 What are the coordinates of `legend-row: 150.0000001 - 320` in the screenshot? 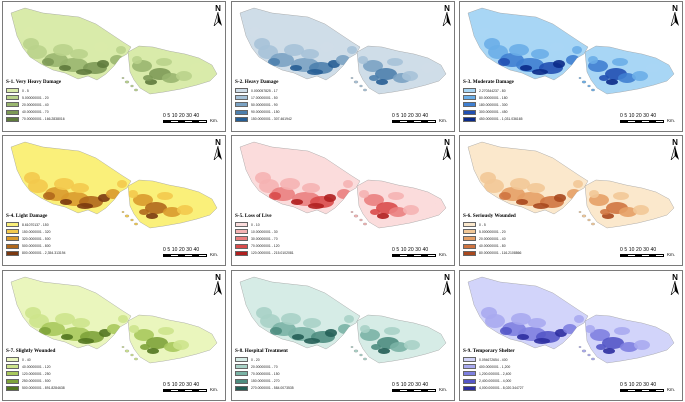 It's located at (81, 231).